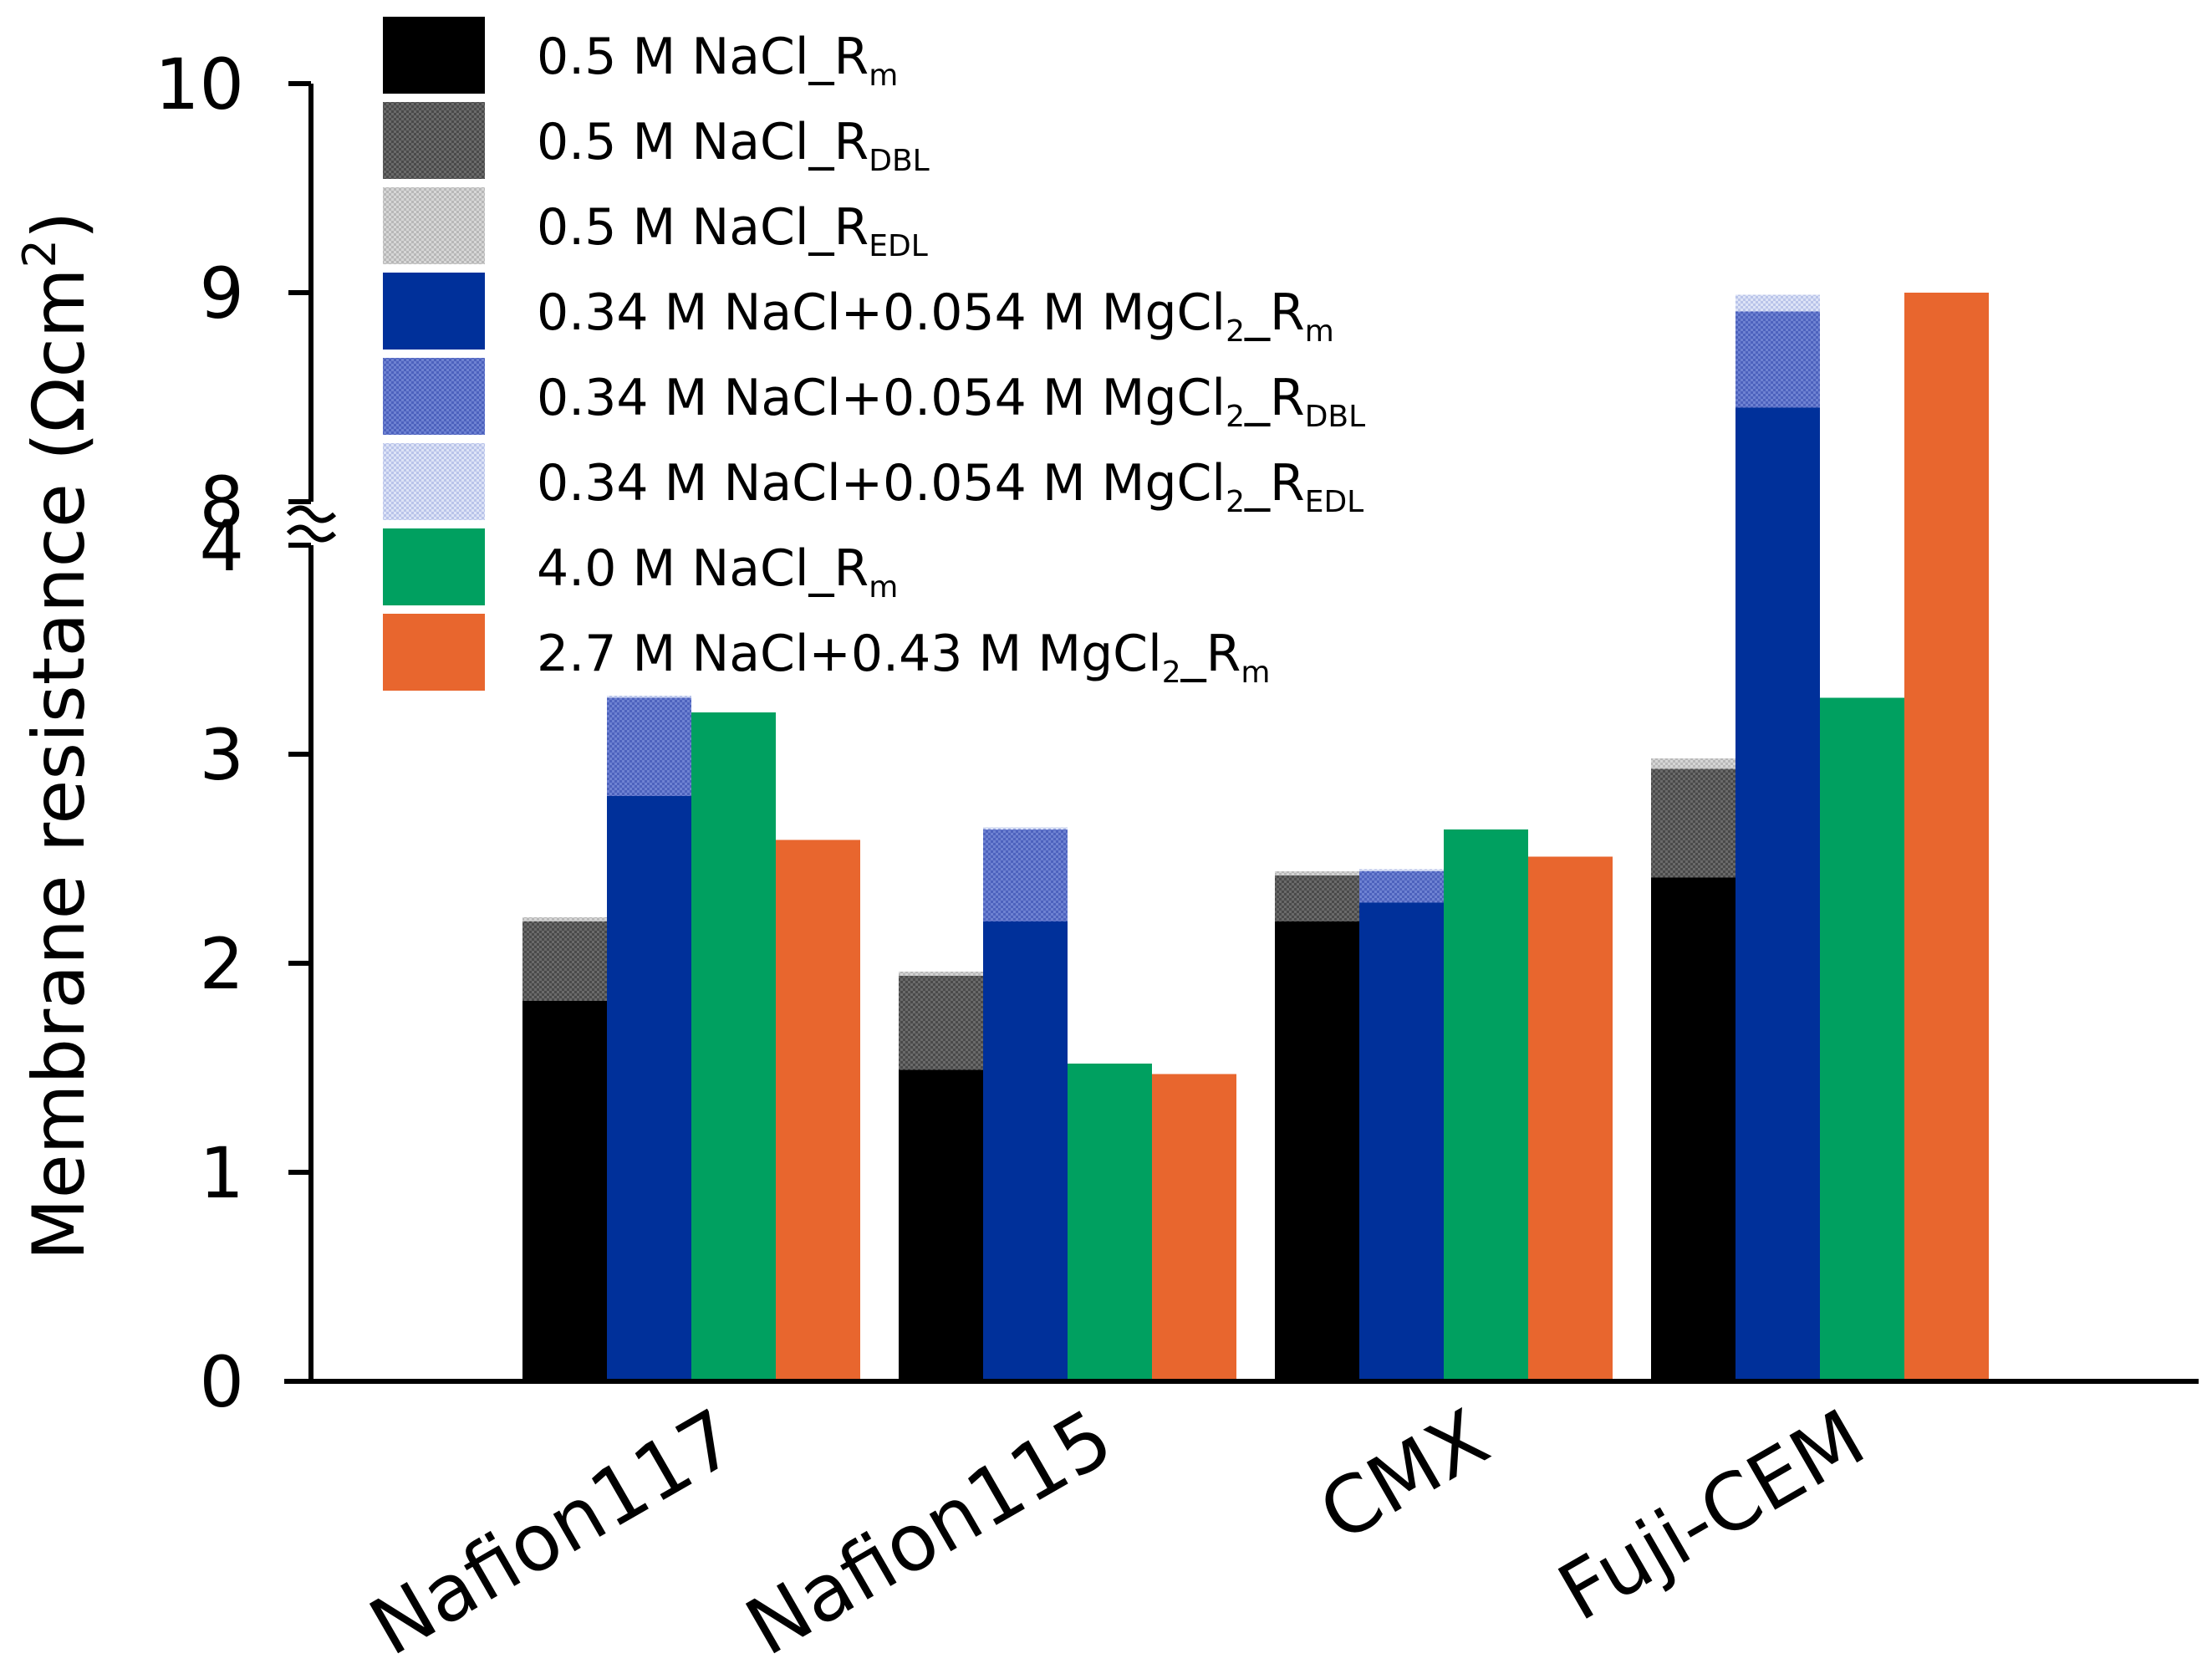 The height and width of the screenshot is (1679, 2212). I want to click on bar-conc_mix_rm-nafion117, so click(818, 1110).